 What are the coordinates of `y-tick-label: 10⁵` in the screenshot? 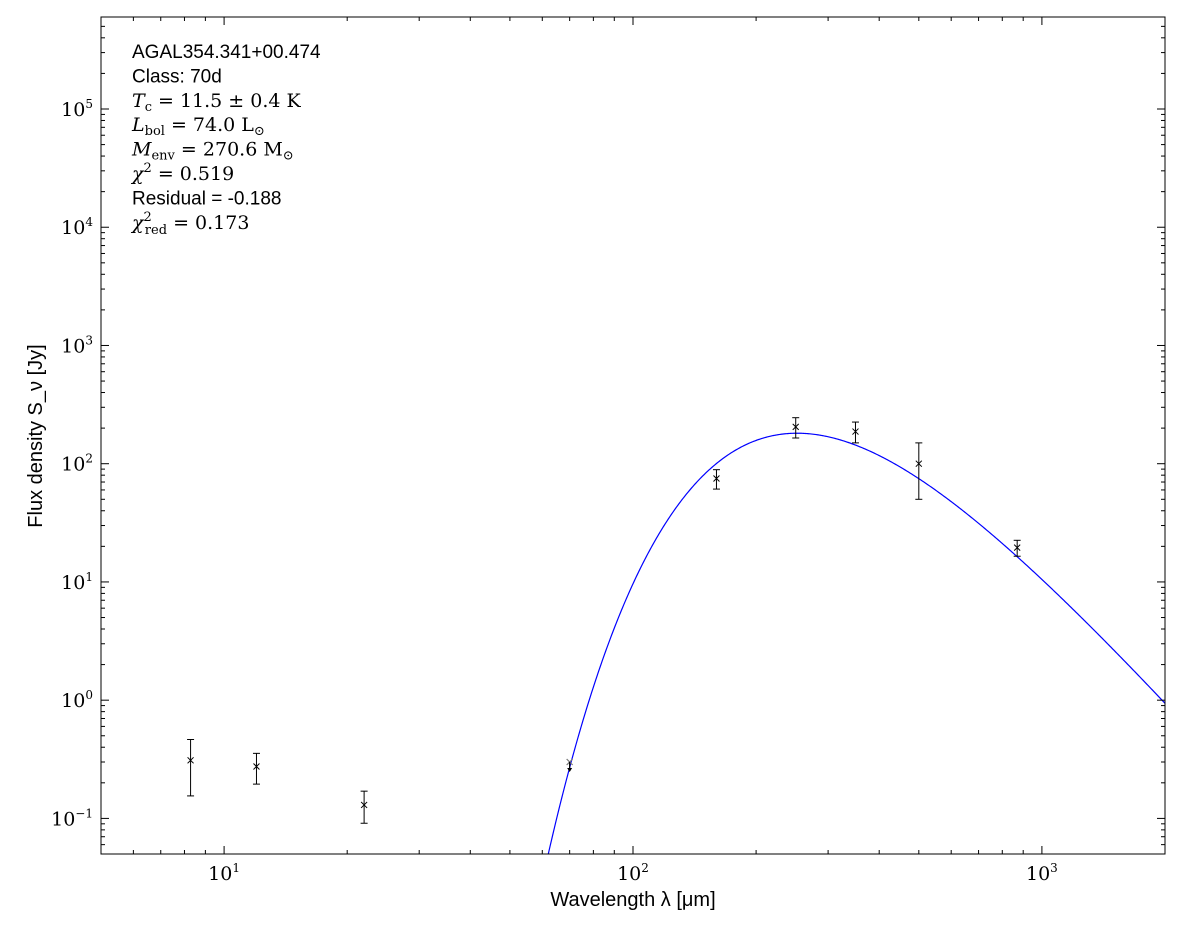 It's located at (77, 109).